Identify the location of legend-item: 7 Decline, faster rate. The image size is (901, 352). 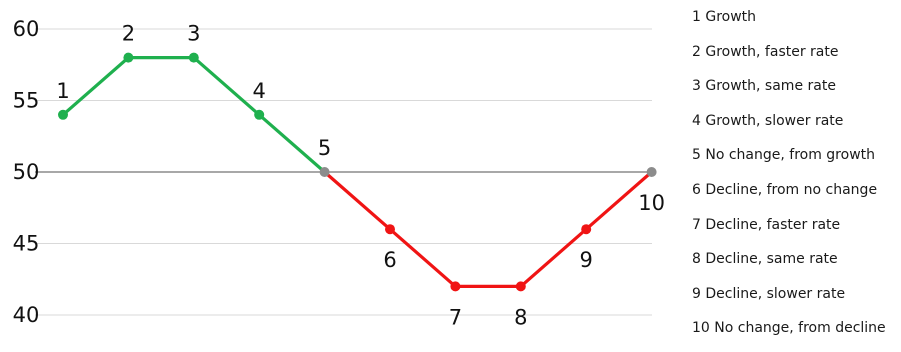
(766, 224).